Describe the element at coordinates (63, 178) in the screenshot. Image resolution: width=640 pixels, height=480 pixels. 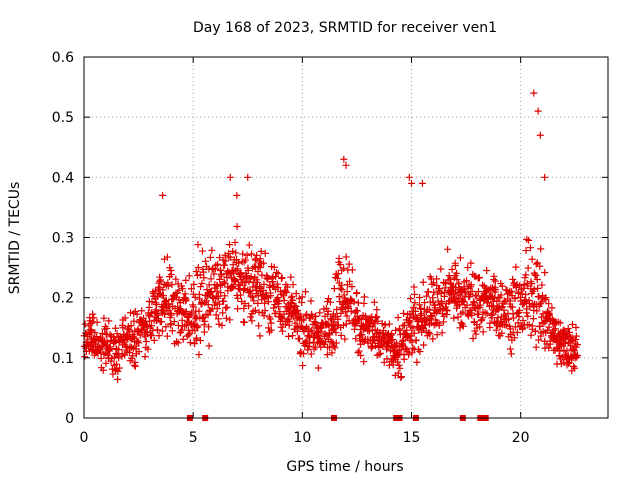
I see `y-tick-label: 0.4` at that location.